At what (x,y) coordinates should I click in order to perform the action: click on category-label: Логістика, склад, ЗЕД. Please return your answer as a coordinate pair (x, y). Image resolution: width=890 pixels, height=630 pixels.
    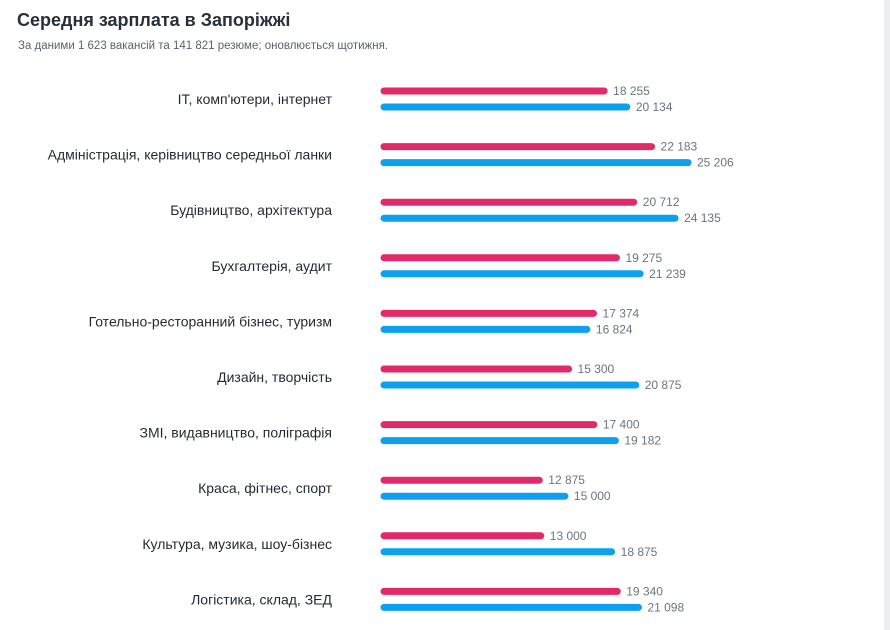
    Looking at the image, I should click on (261, 599).